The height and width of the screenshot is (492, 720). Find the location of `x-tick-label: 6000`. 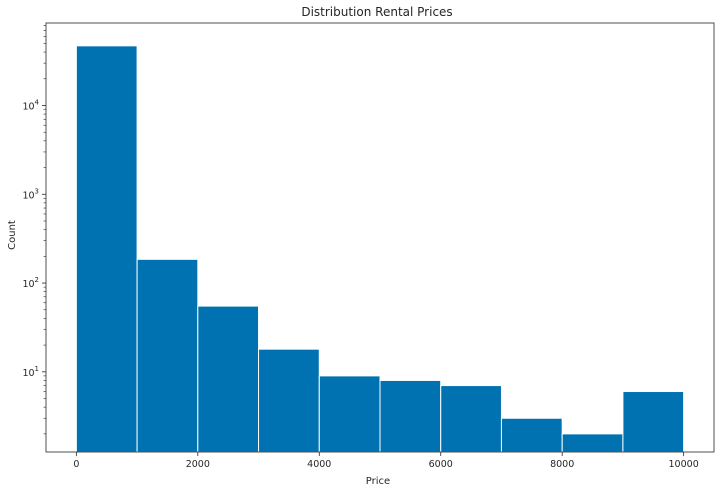

x-tick-label: 6000 is located at coordinates (441, 464).